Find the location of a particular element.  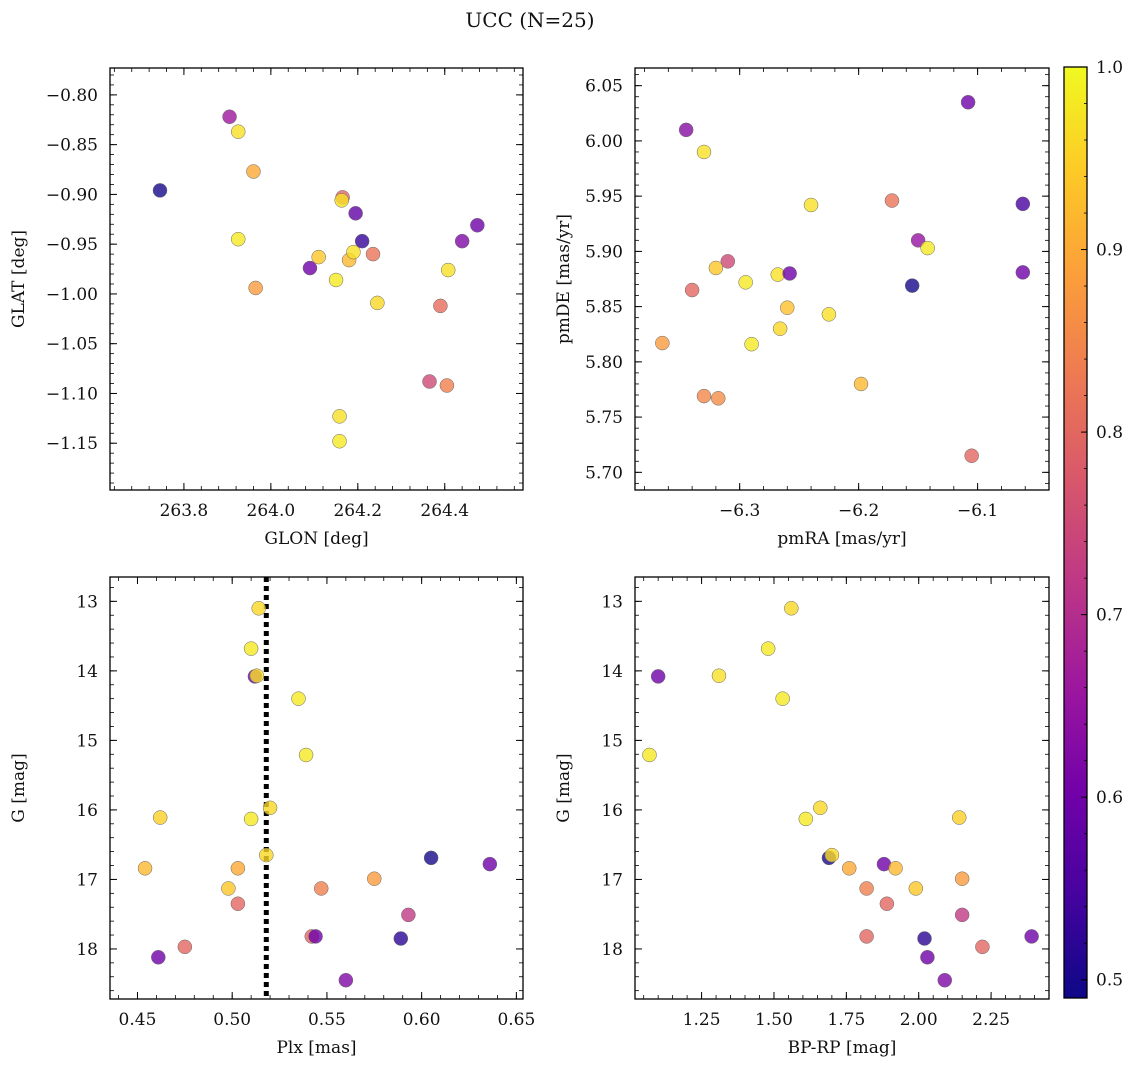

x-axis-label: Plx [mas] is located at coordinates (316, 1048).